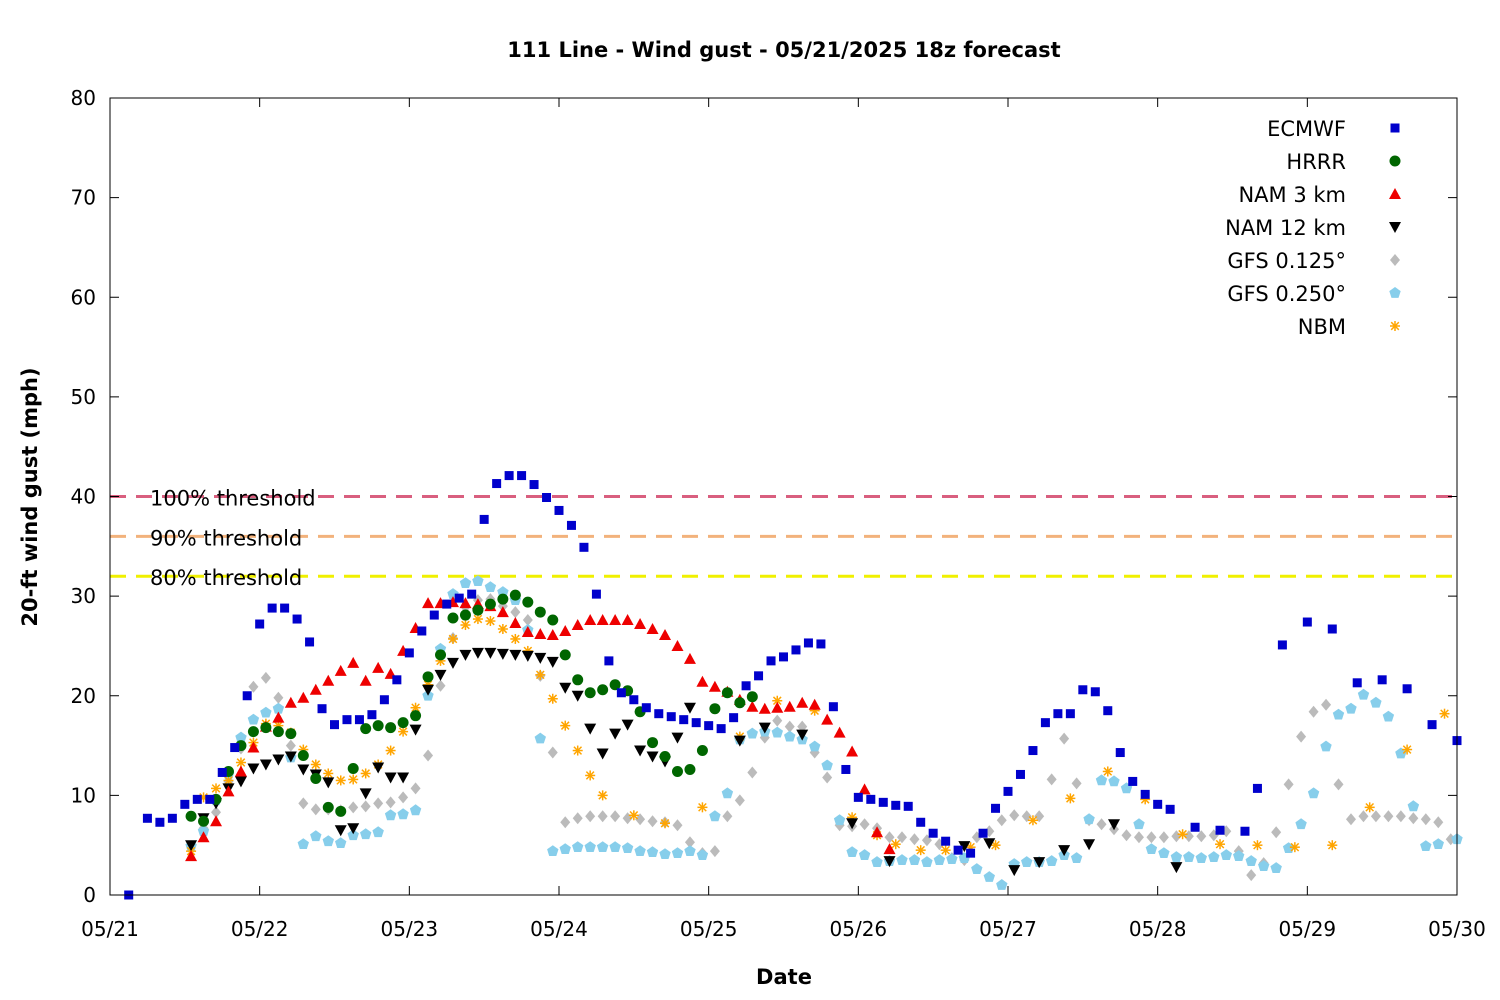  I want to click on y-tick-label: 50, so click(83, 397).